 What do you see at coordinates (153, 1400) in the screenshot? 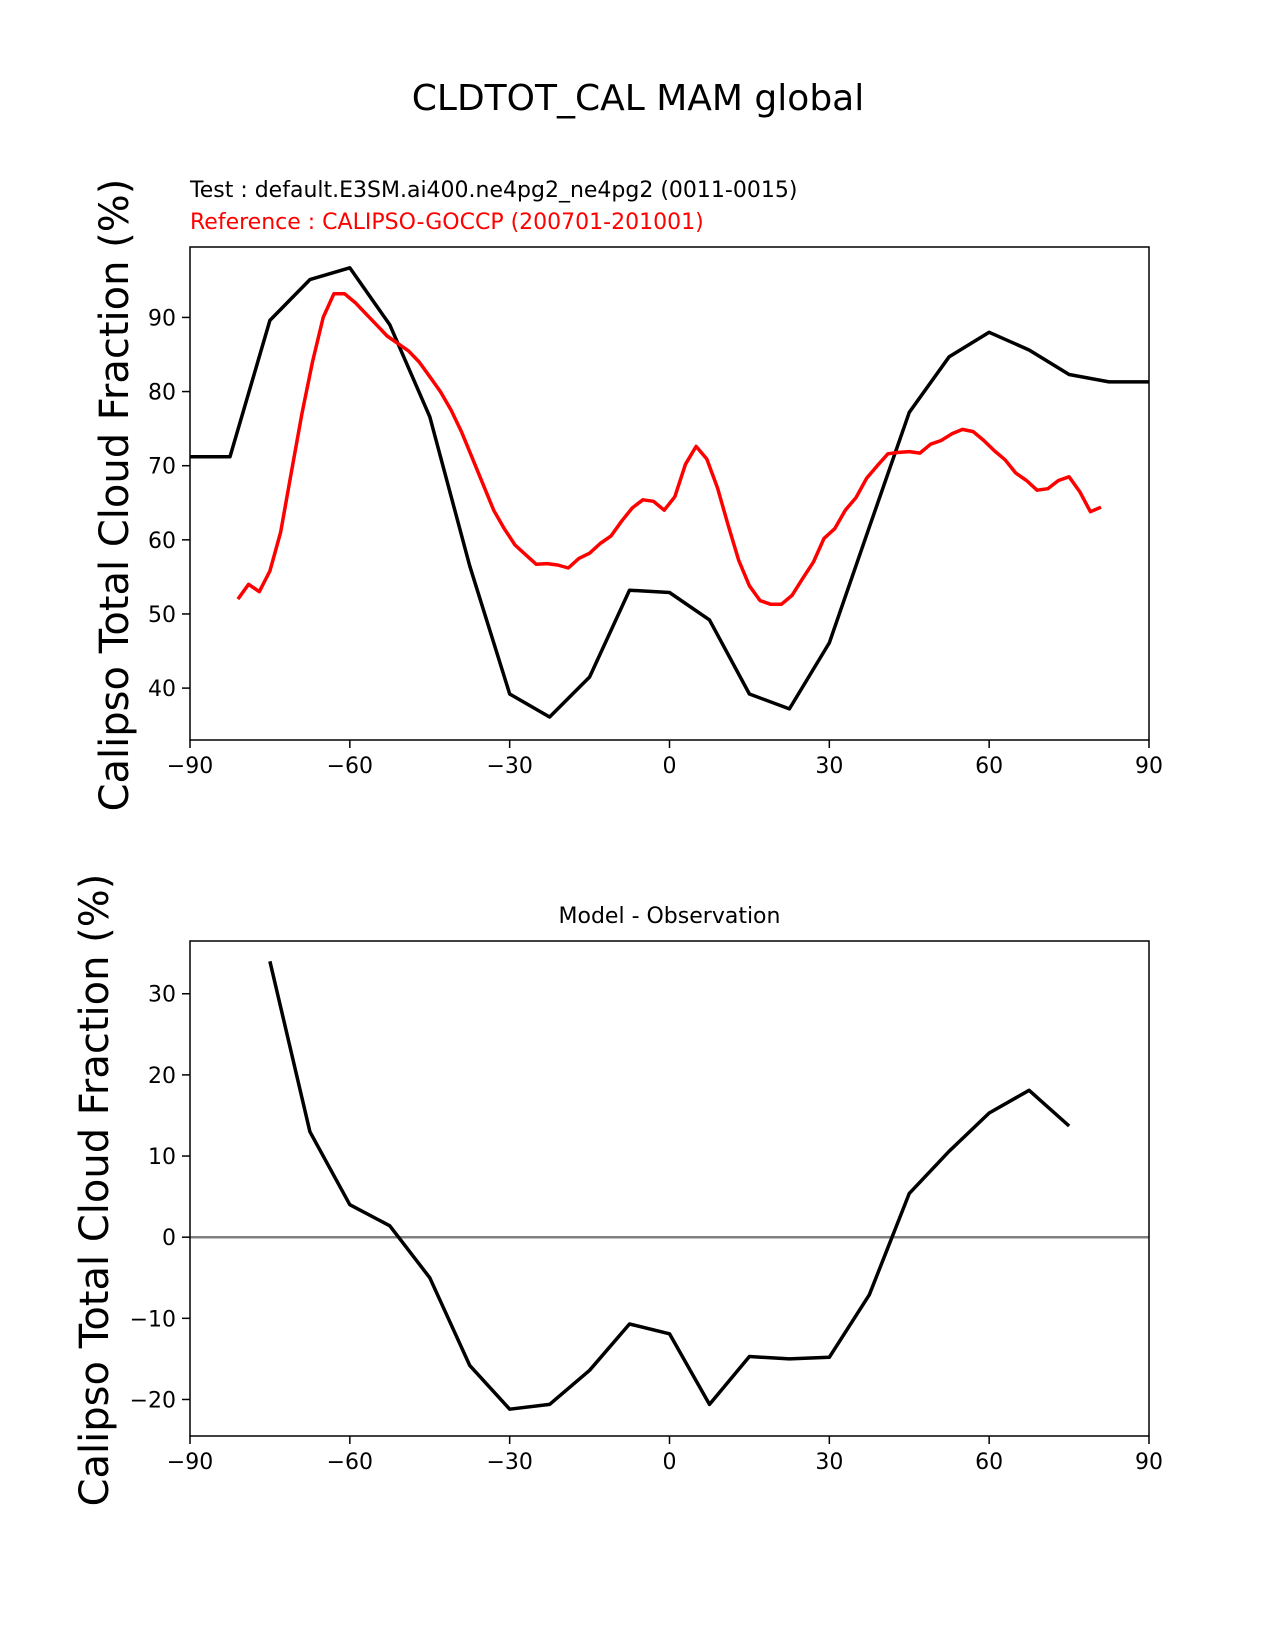
I see `y-tick-label: −20` at bounding box center [153, 1400].